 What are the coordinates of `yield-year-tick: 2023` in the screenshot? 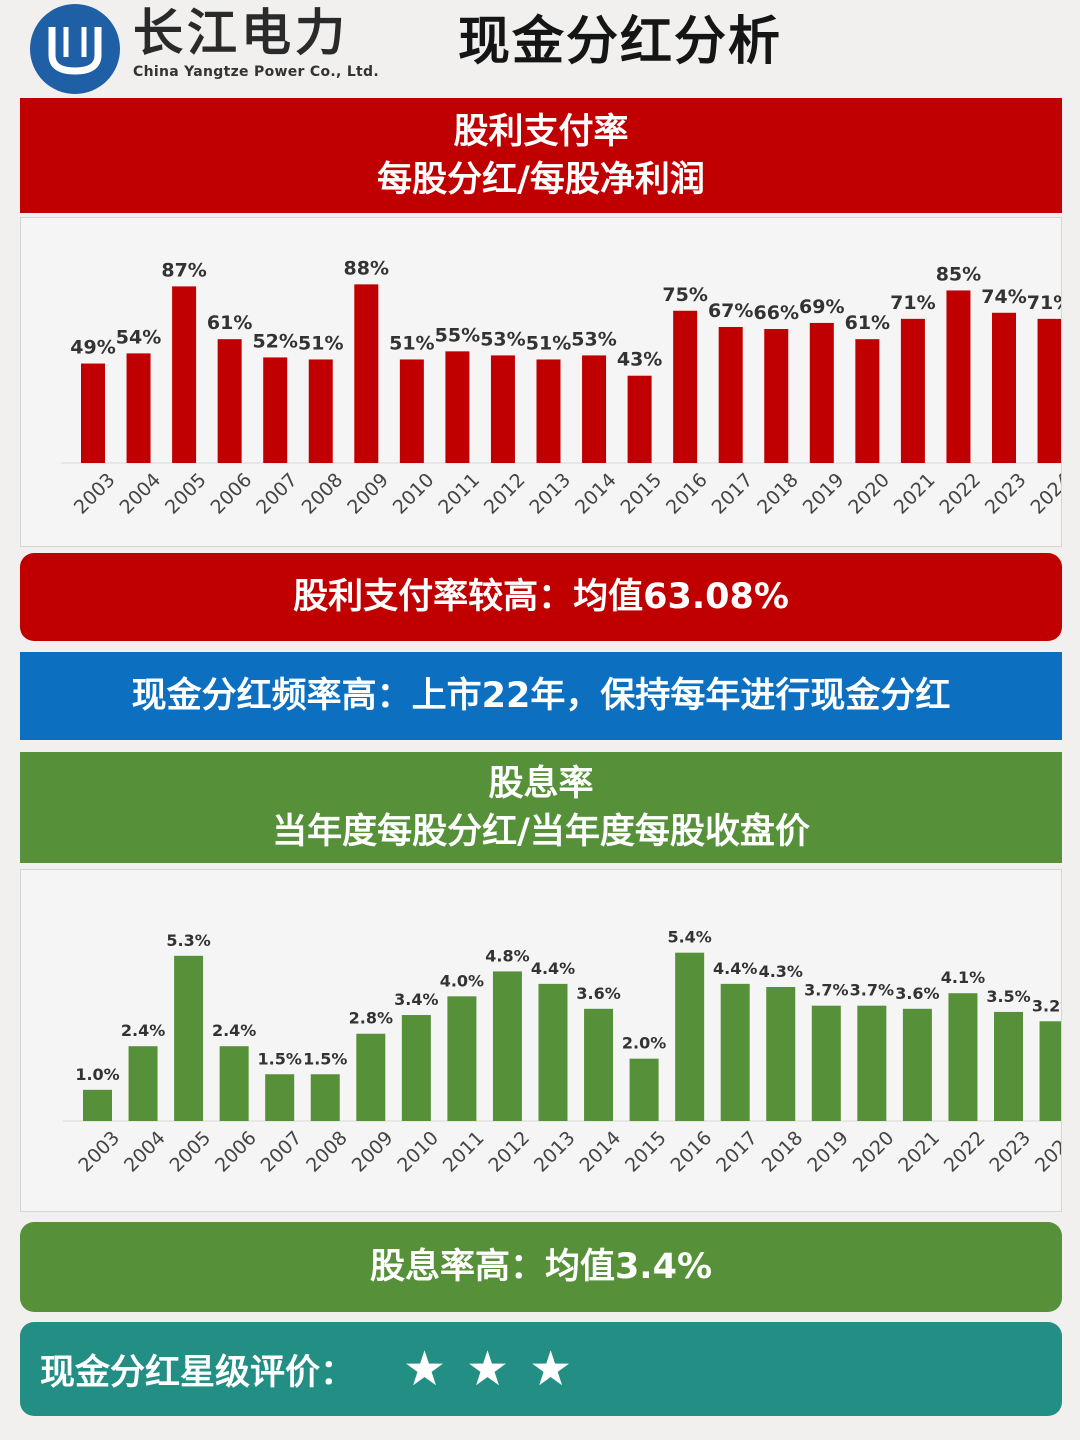 It's located at (1010, 1152).